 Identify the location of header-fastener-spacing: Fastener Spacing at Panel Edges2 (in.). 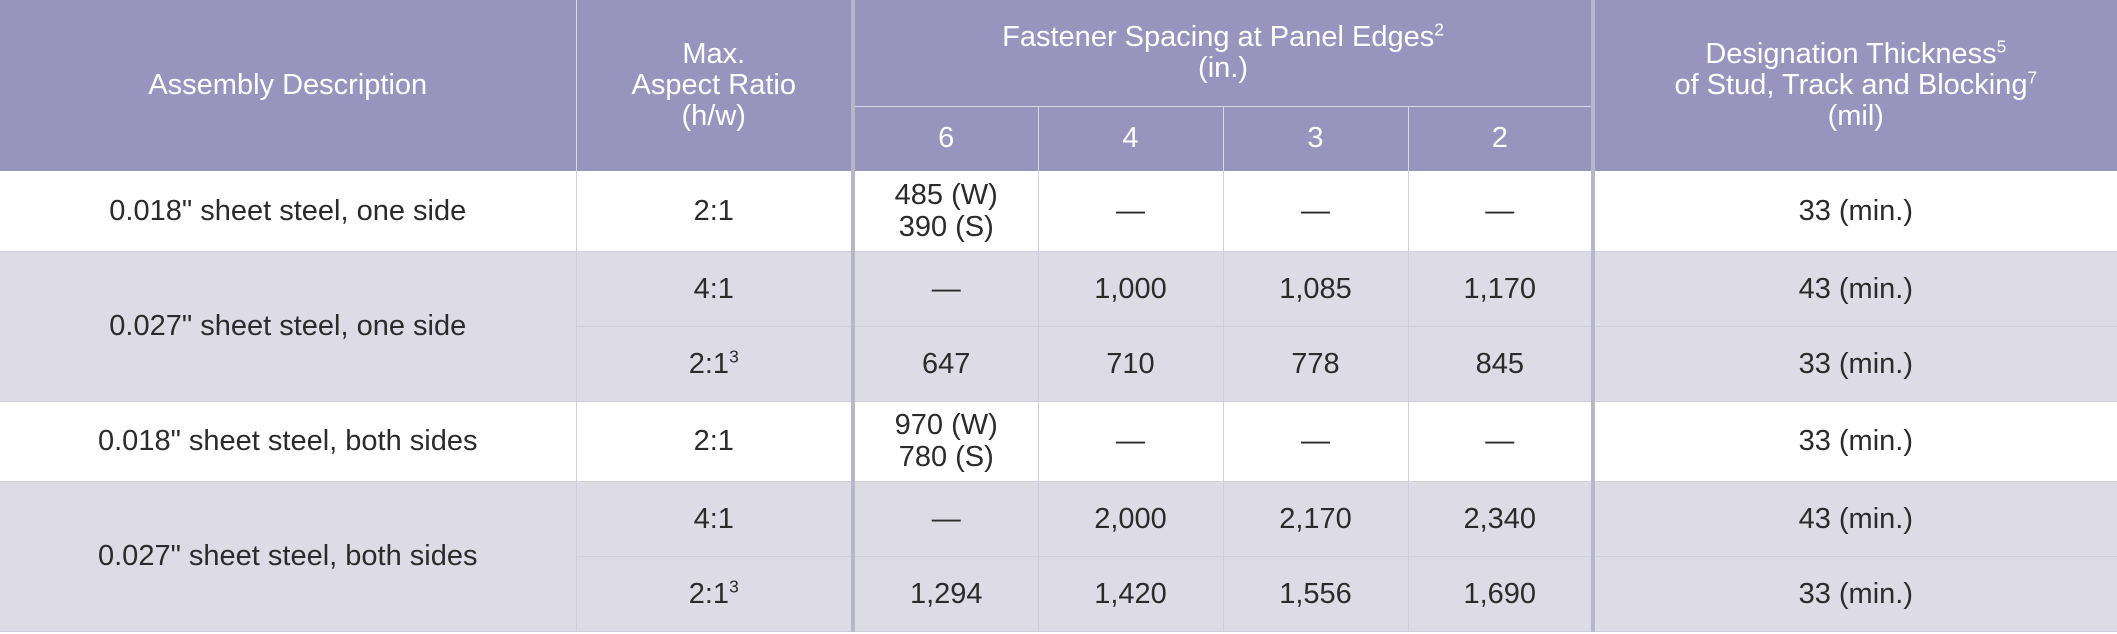
(1222, 53).